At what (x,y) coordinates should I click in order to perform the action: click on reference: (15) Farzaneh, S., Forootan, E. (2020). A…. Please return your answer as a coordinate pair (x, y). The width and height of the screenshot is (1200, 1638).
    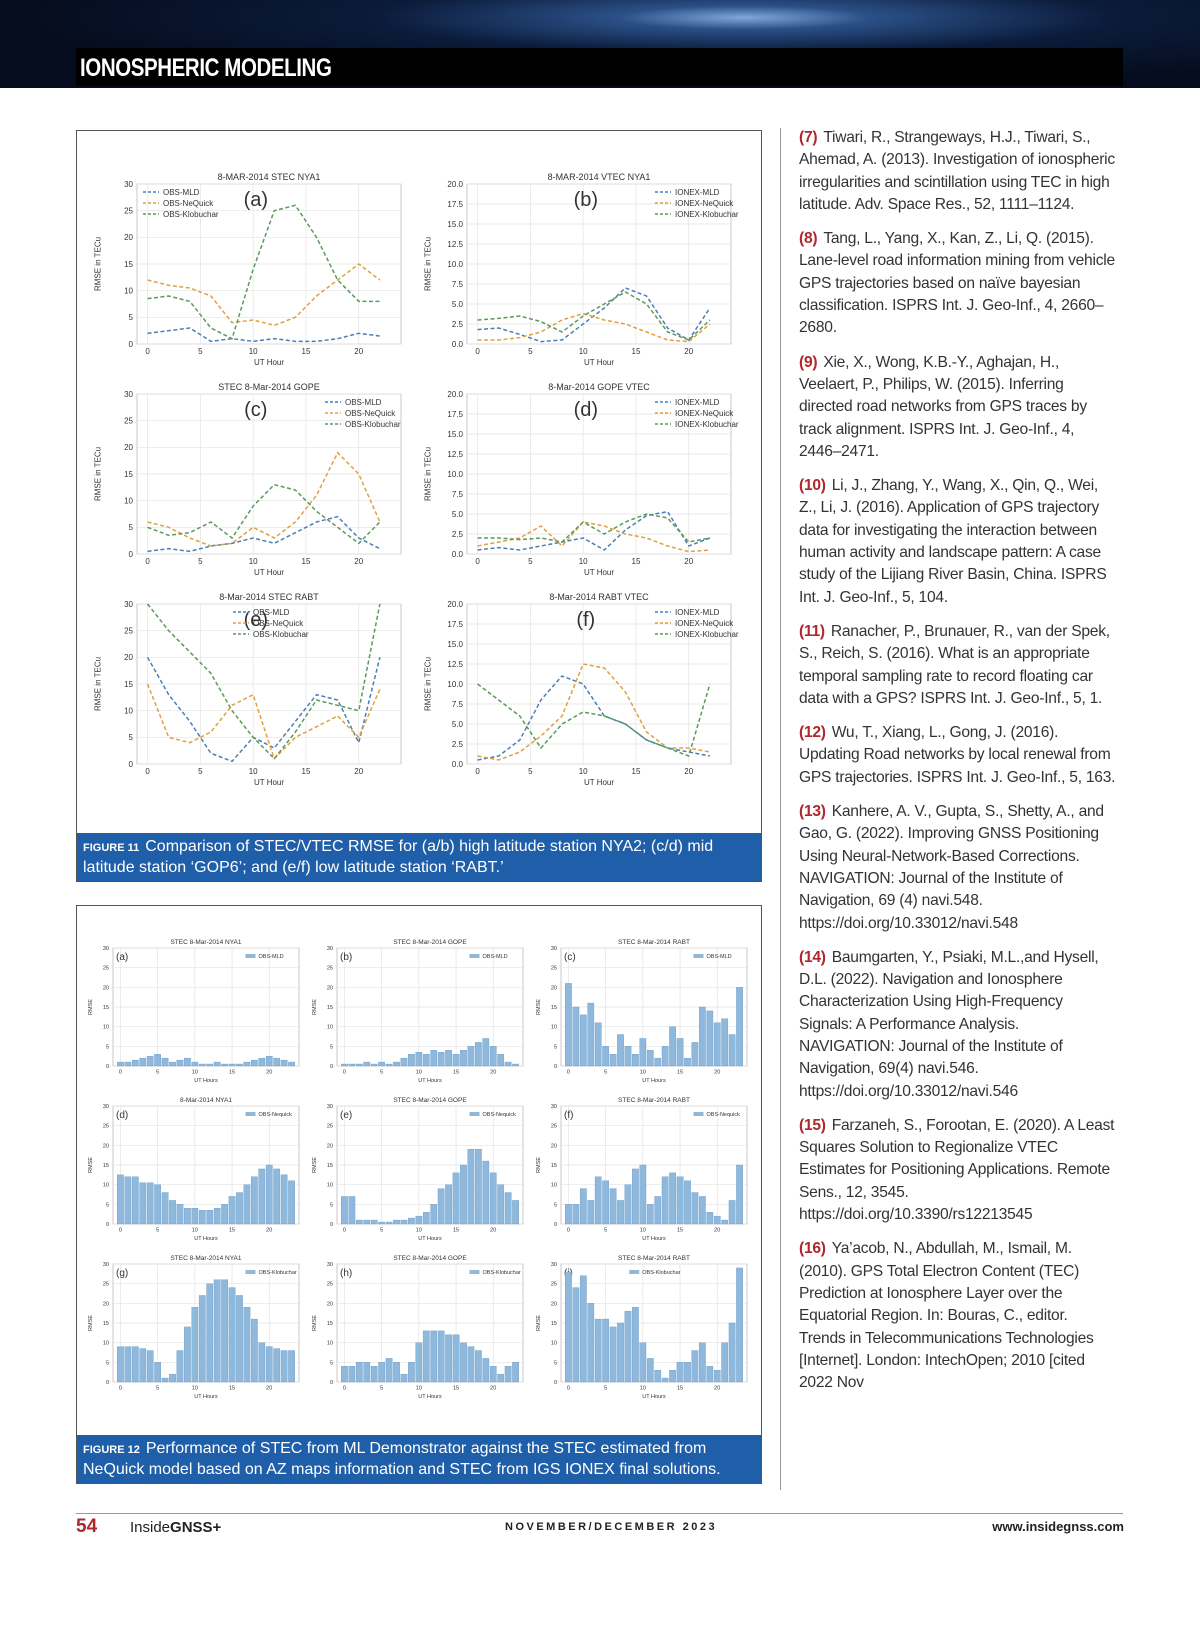
    Looking at the image, I should click on (958, 1170).